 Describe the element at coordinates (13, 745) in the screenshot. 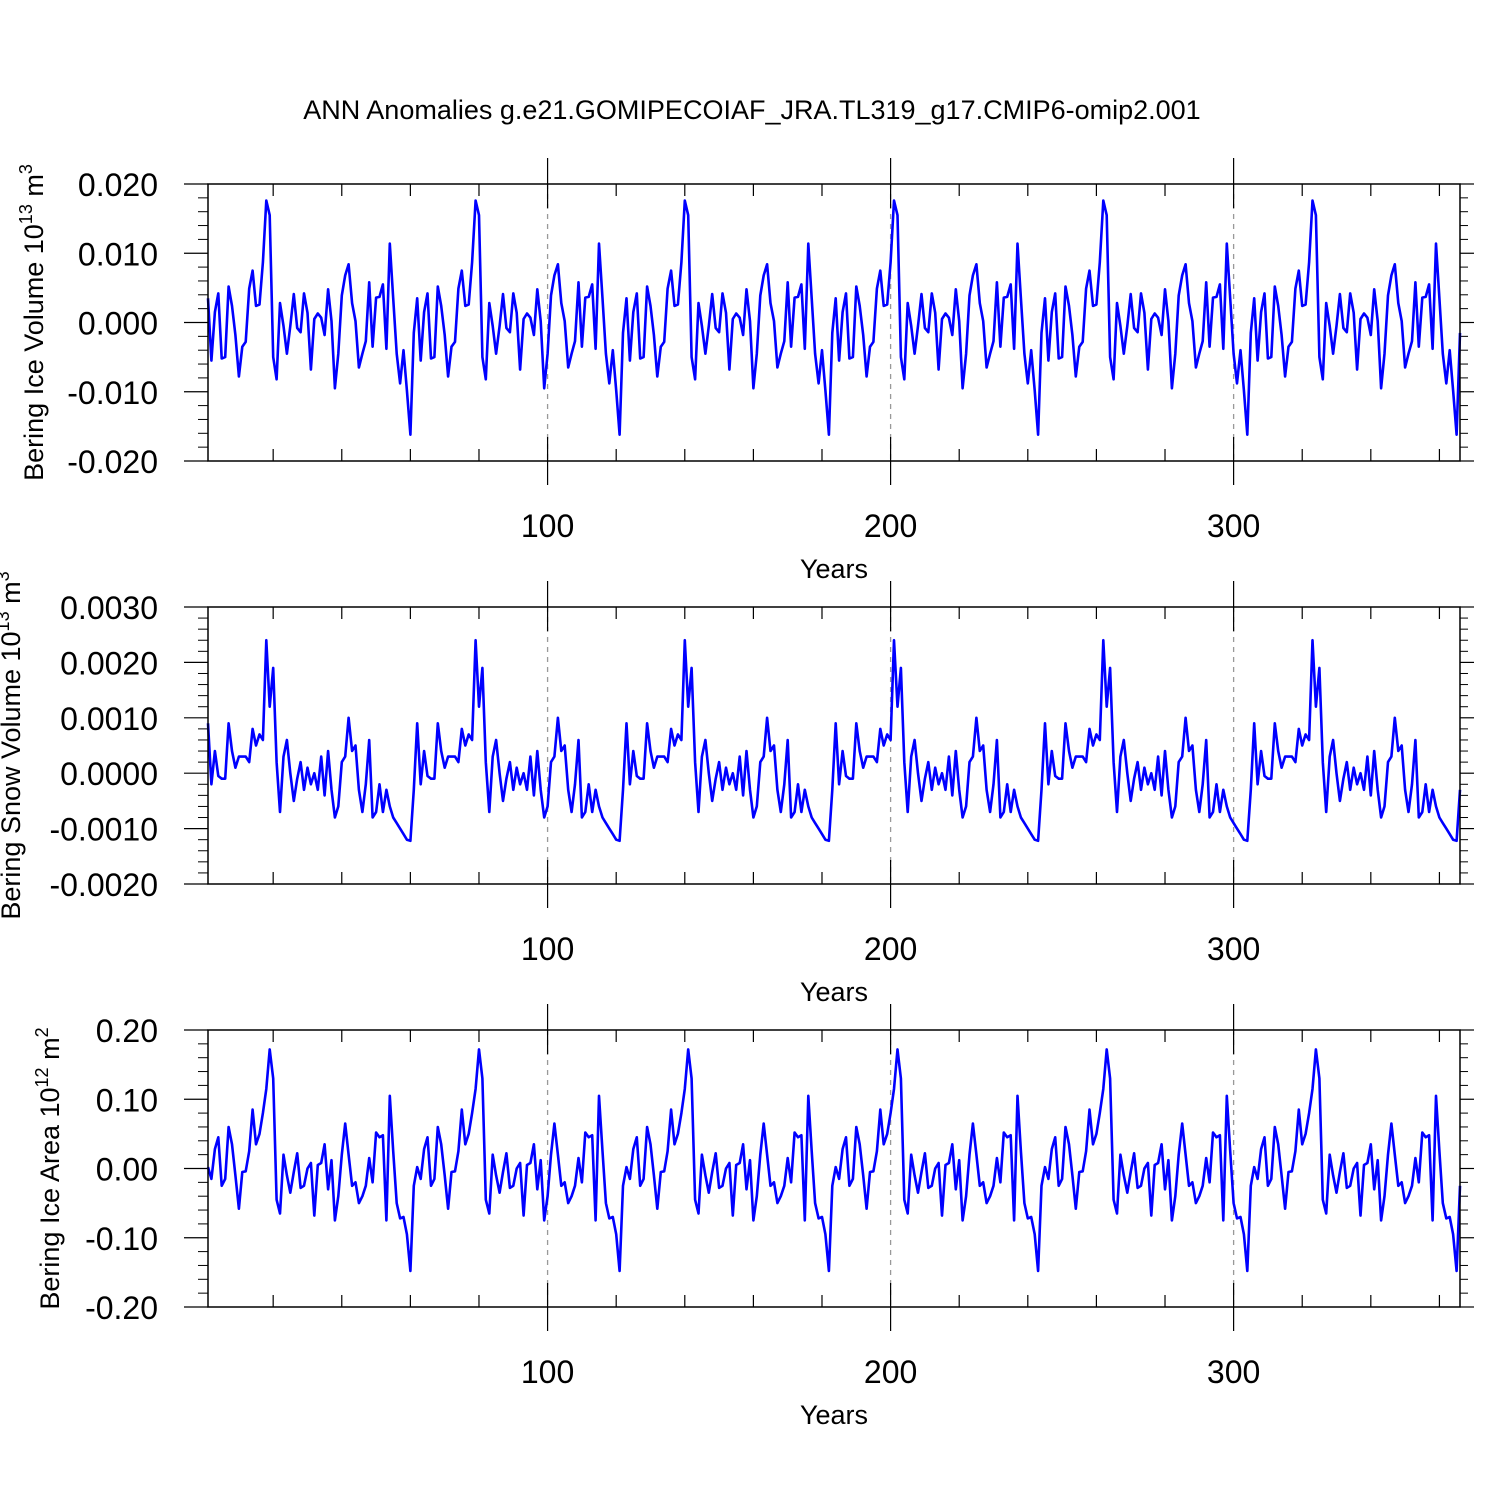

I see `y-axis-title: Bering Snow Volume 1013 m3` at that location.